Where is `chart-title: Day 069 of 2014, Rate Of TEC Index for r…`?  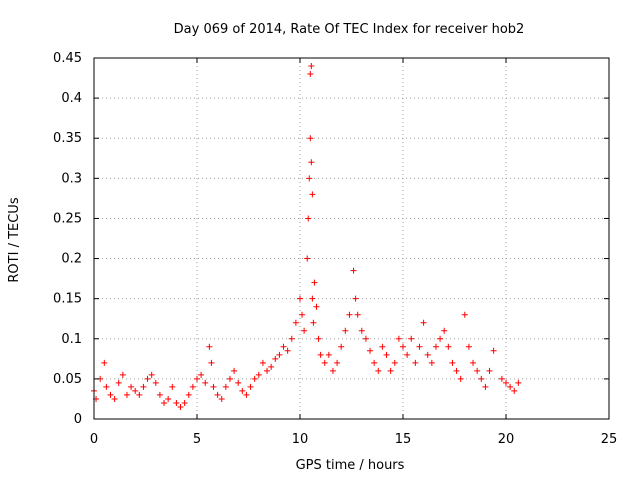
chart-title: Day 069 of 2014, Rate Of TEC Index for r… is located at coordinates (349, 29).